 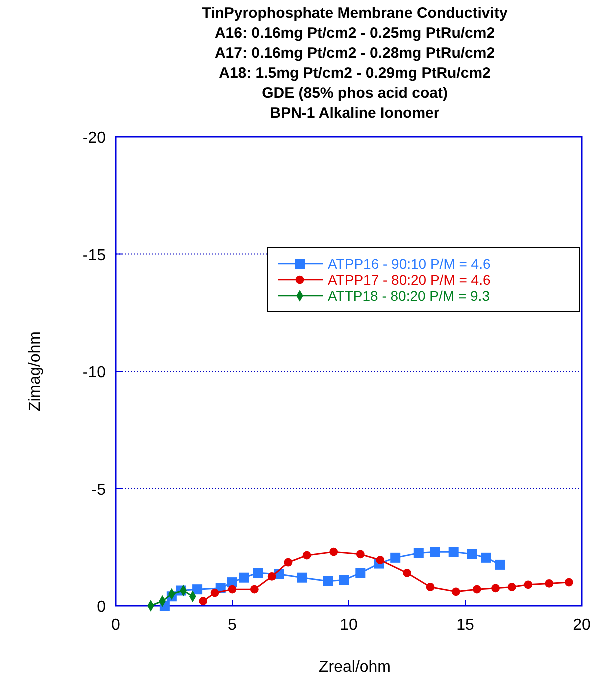 I want to click on y-tick-label: -5, so click(x=99, y=490).